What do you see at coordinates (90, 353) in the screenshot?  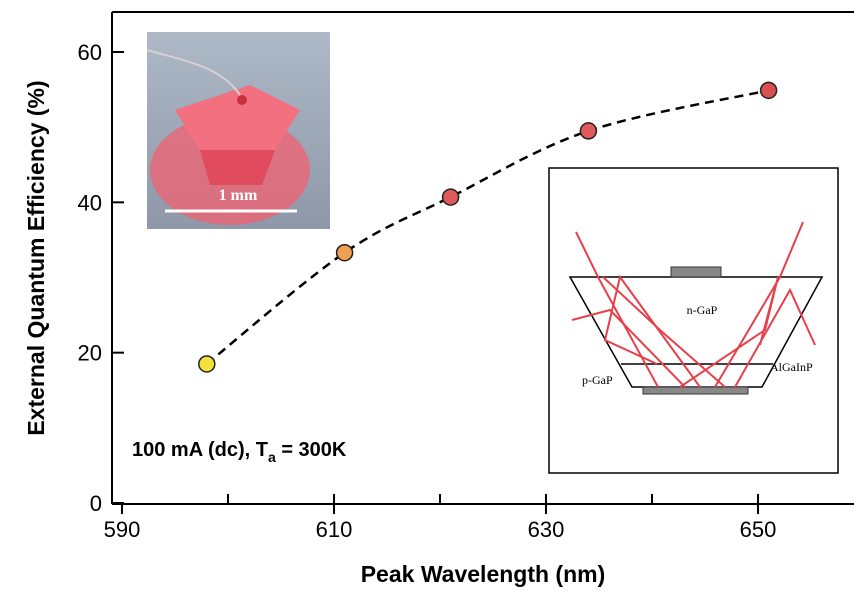 I see `y-tick-label: 20` at bounding box center [90, 353].